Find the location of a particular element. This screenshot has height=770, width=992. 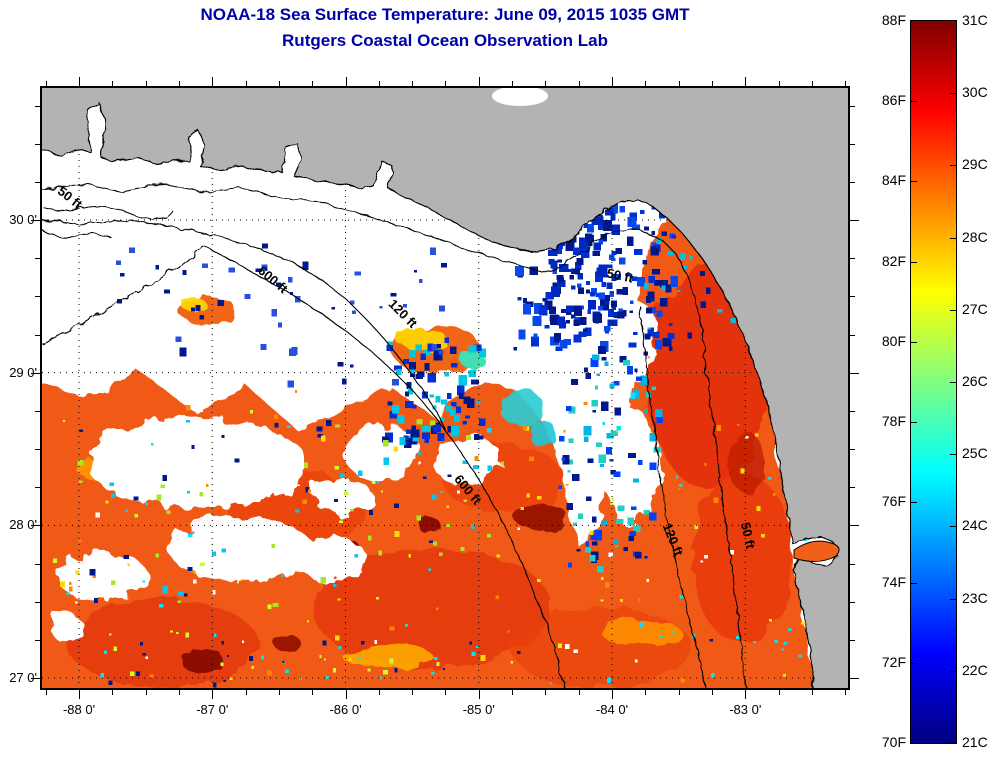

x-tick-label: -83 0' is located at coordinates (745, 709).